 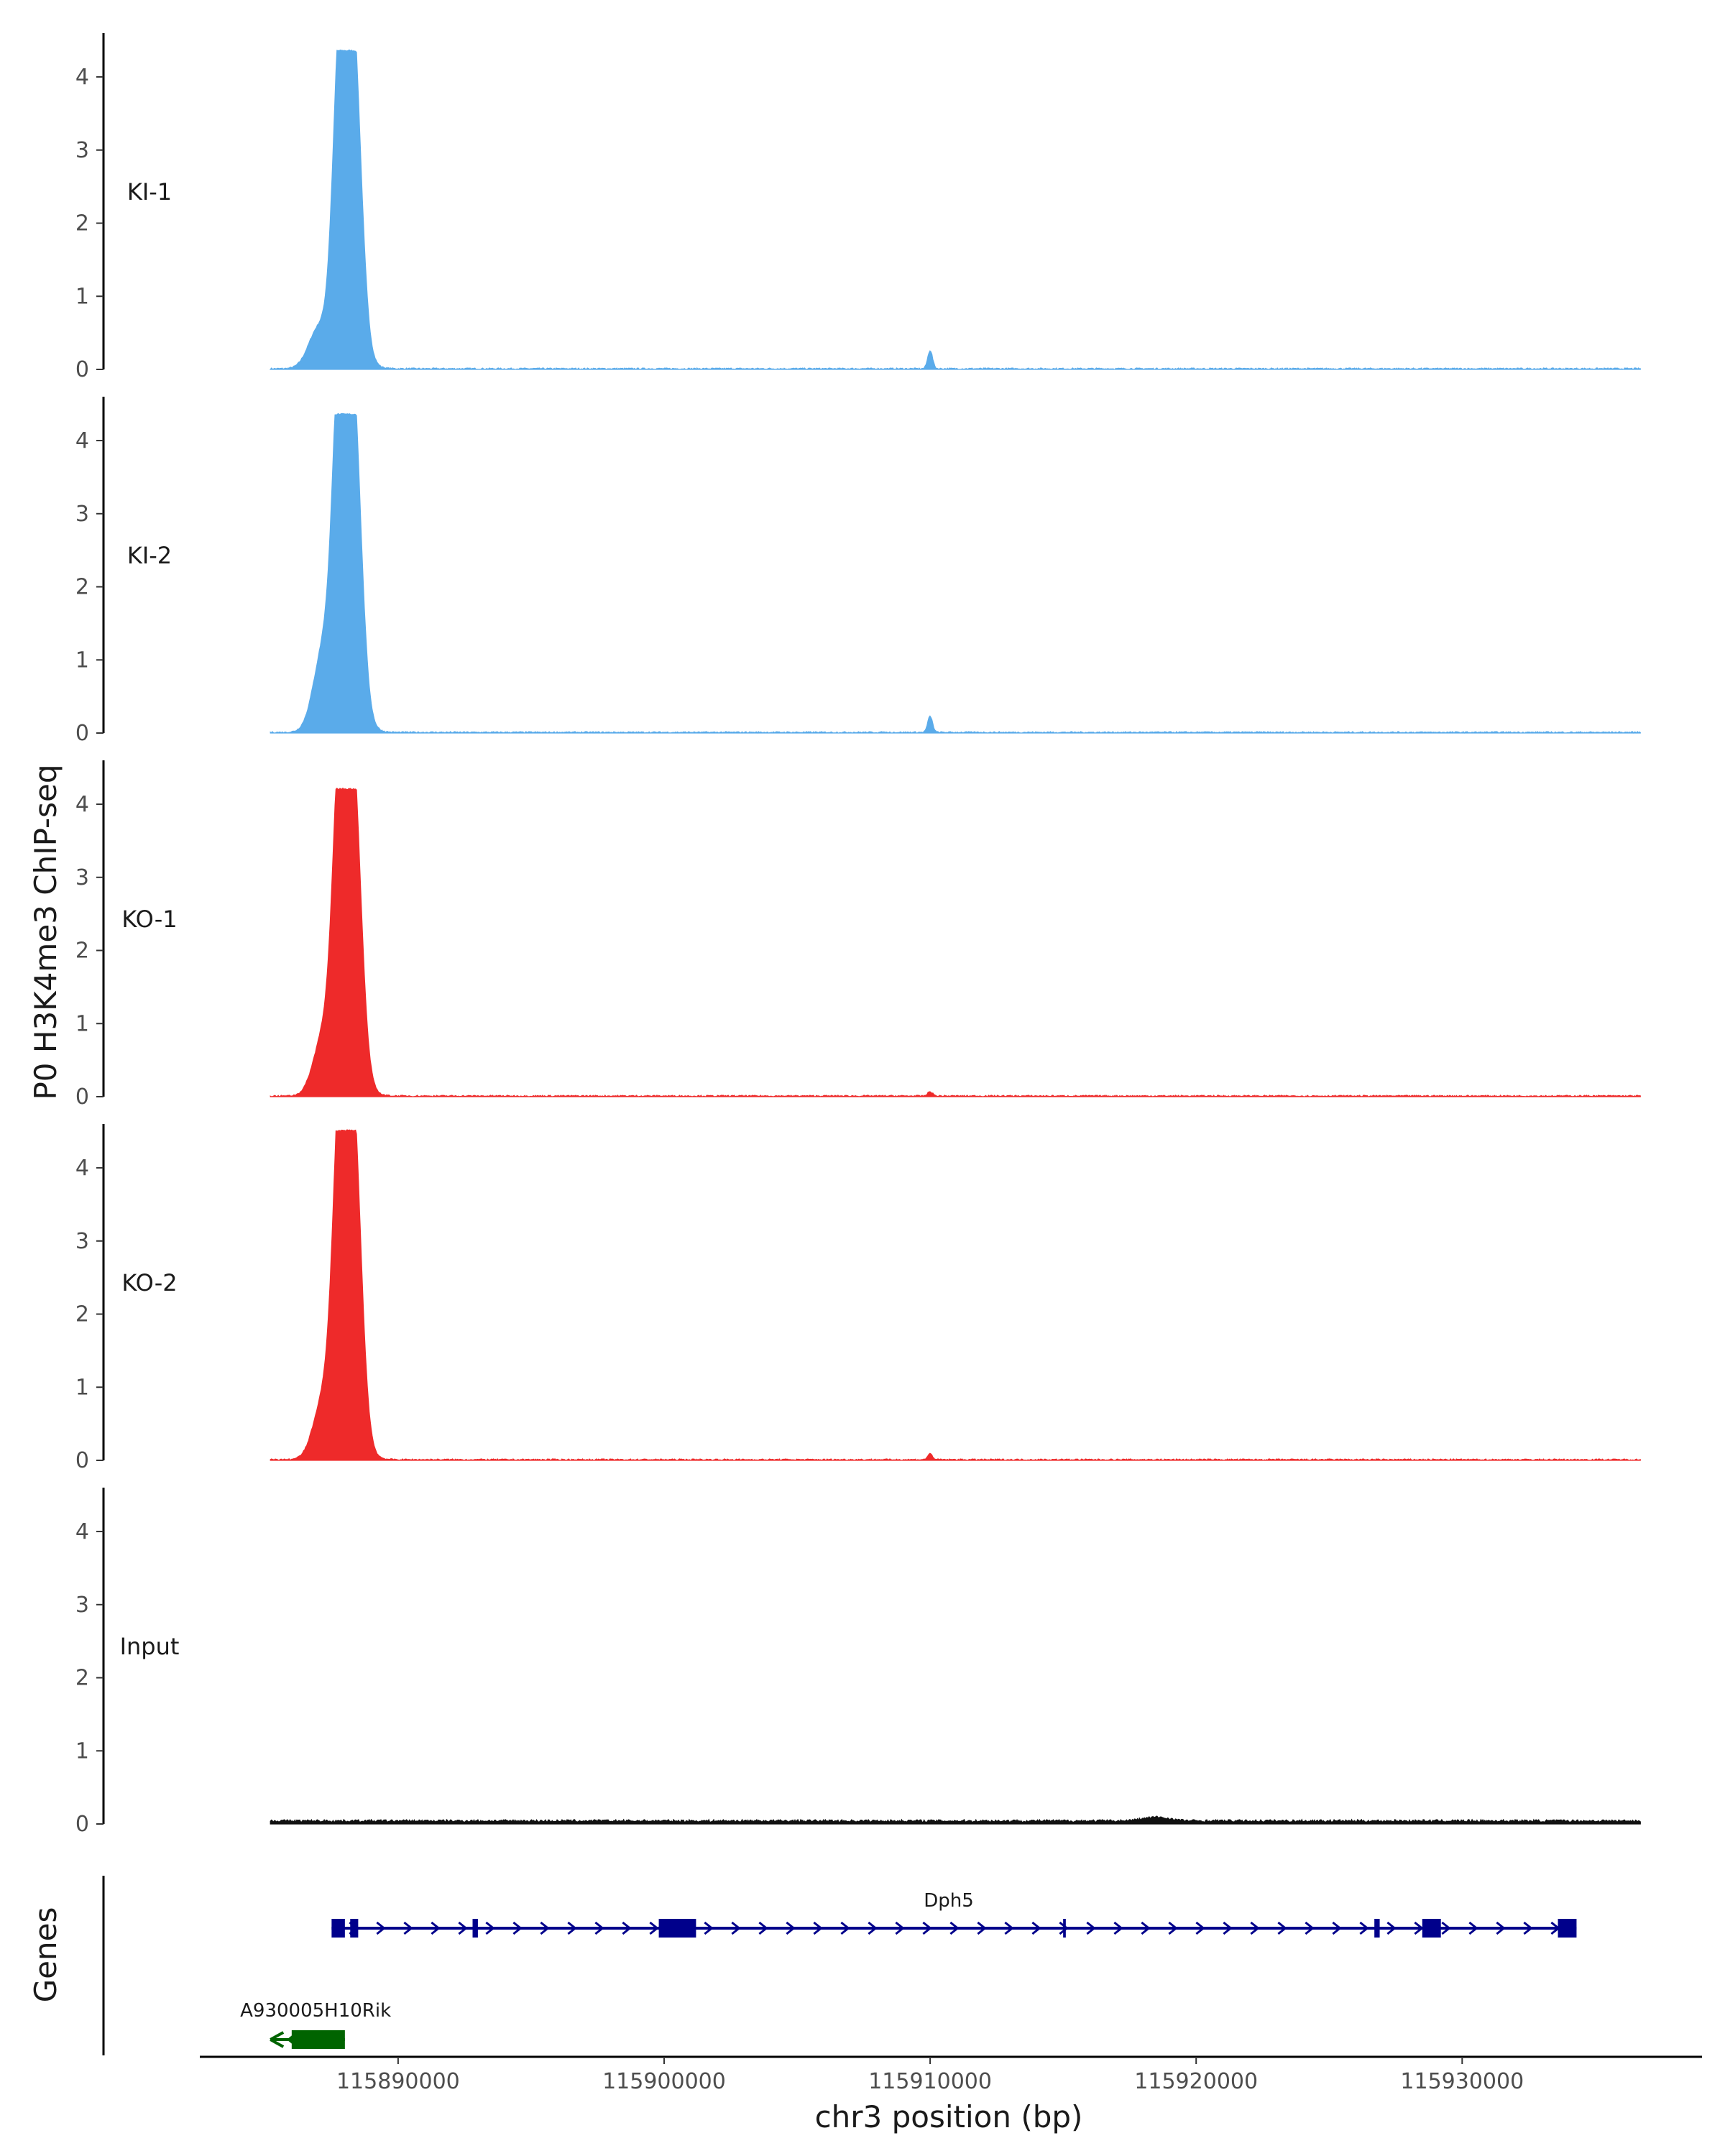 I want to click on x-tick-label: 115920000, so click(x=1196, y=2082).